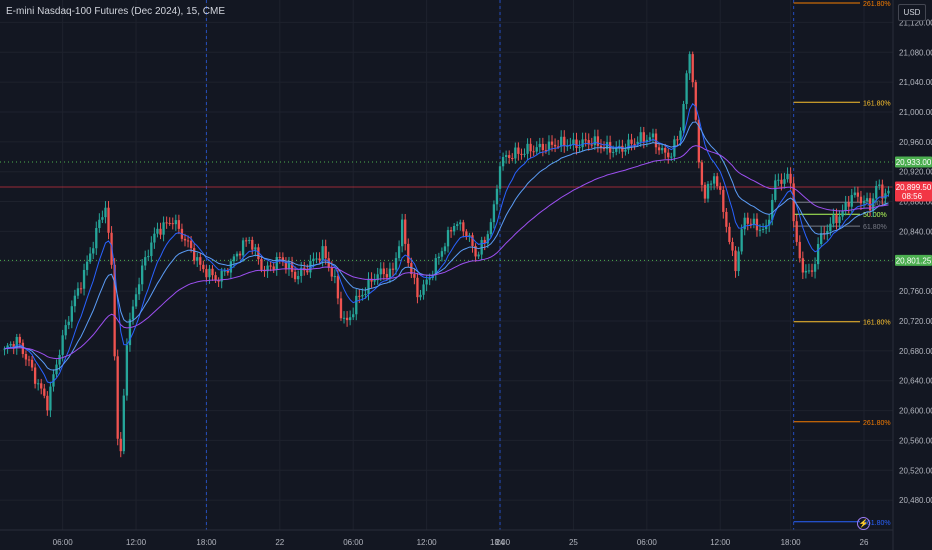 This screenshot has height=550, width=932. What do you see at coordinates (912, 12) in the screenshot?
I see `currency-selector: USD` at bounding box center [912, 12].